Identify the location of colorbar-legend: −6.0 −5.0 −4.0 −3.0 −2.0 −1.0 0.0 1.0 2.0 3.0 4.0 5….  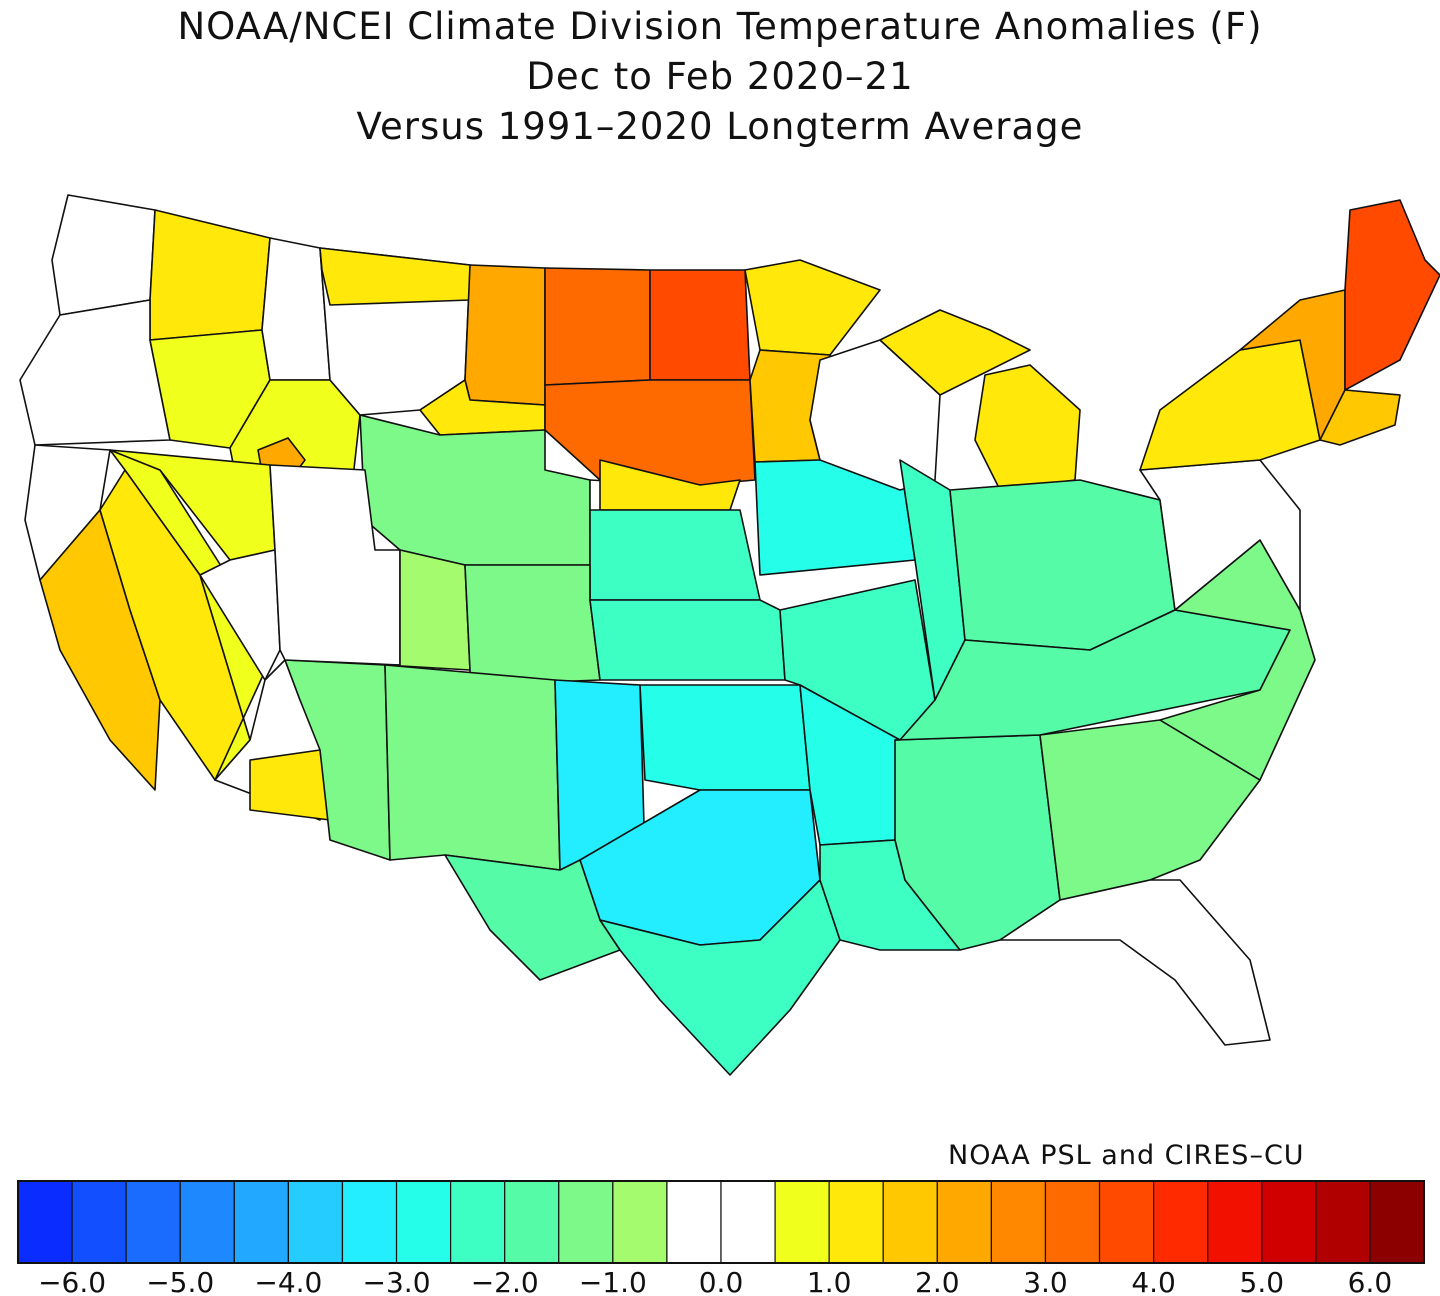
(721, 1238).